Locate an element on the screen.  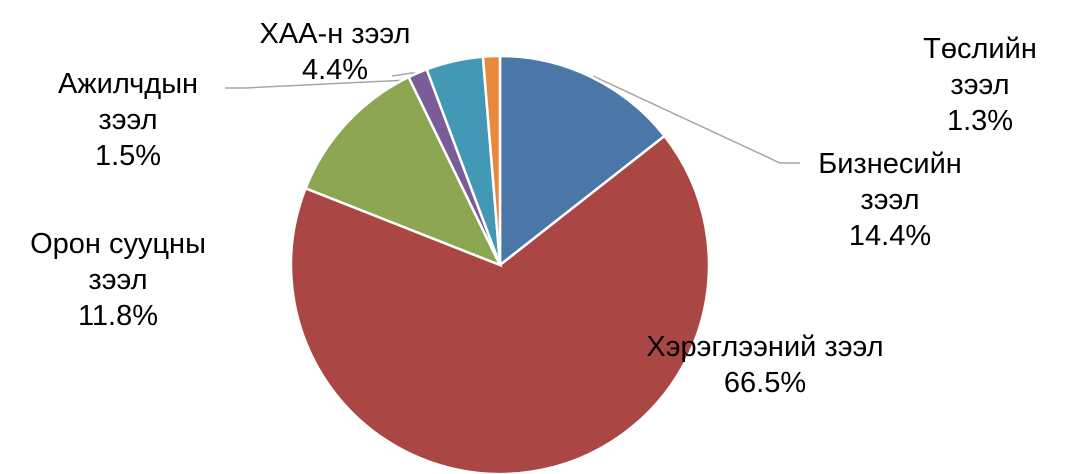
data-label: Төслийн зээл 1.3% is located at coordinates (980, 85).